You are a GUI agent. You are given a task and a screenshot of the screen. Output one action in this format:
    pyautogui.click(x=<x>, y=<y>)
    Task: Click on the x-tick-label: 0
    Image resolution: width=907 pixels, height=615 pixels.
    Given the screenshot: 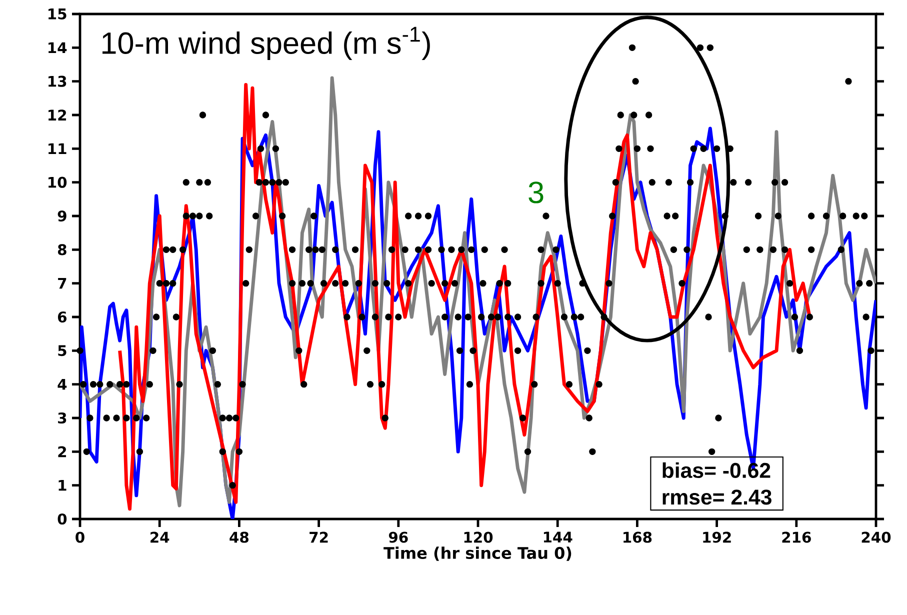 What is the action you would take?
    pyautogui.click(x=80, y=537)
    